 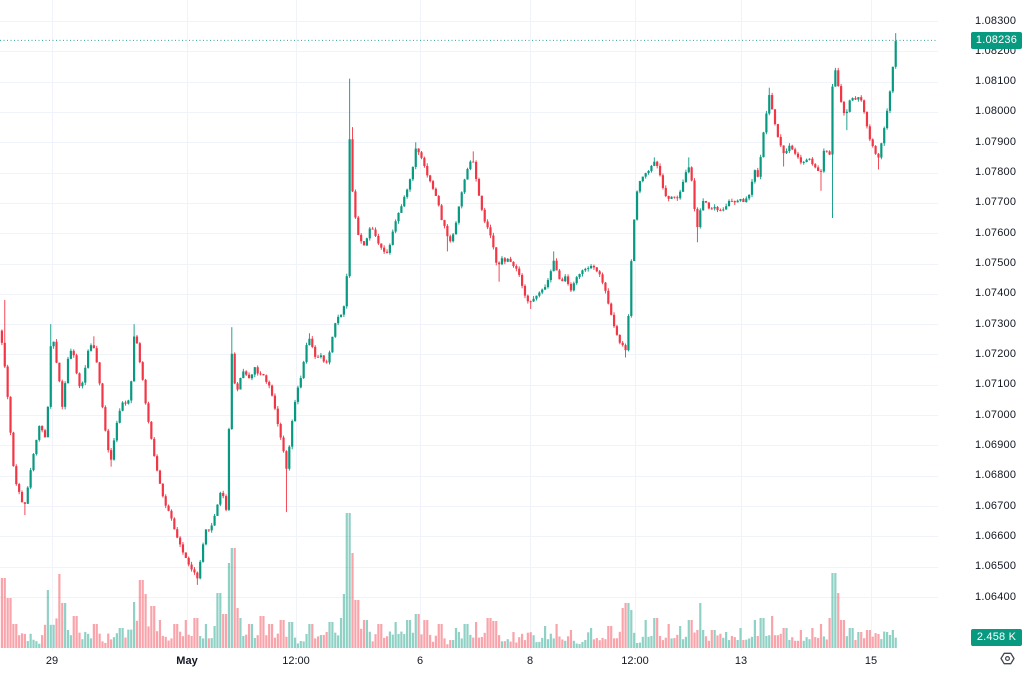 What do you see at coordinates (469, 661) in the screenshot?
I see `time-axis: 29 May 12:00 6 8 12:00 13 15` at bounding box center [469, 661].